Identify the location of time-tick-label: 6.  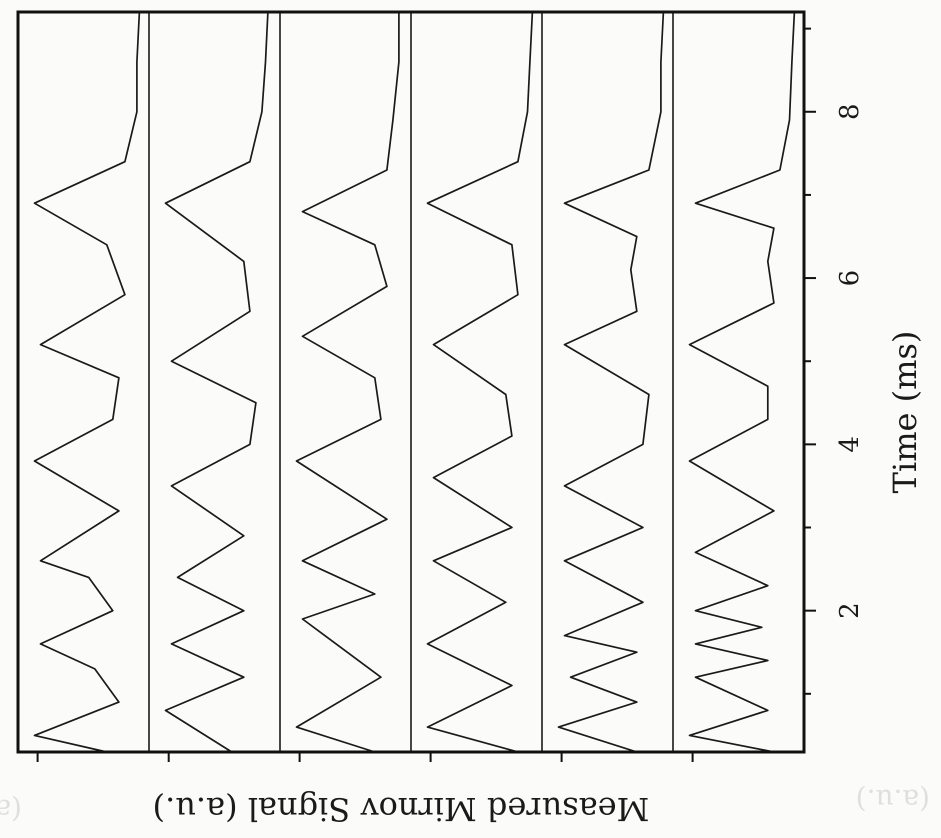
(850, 278).